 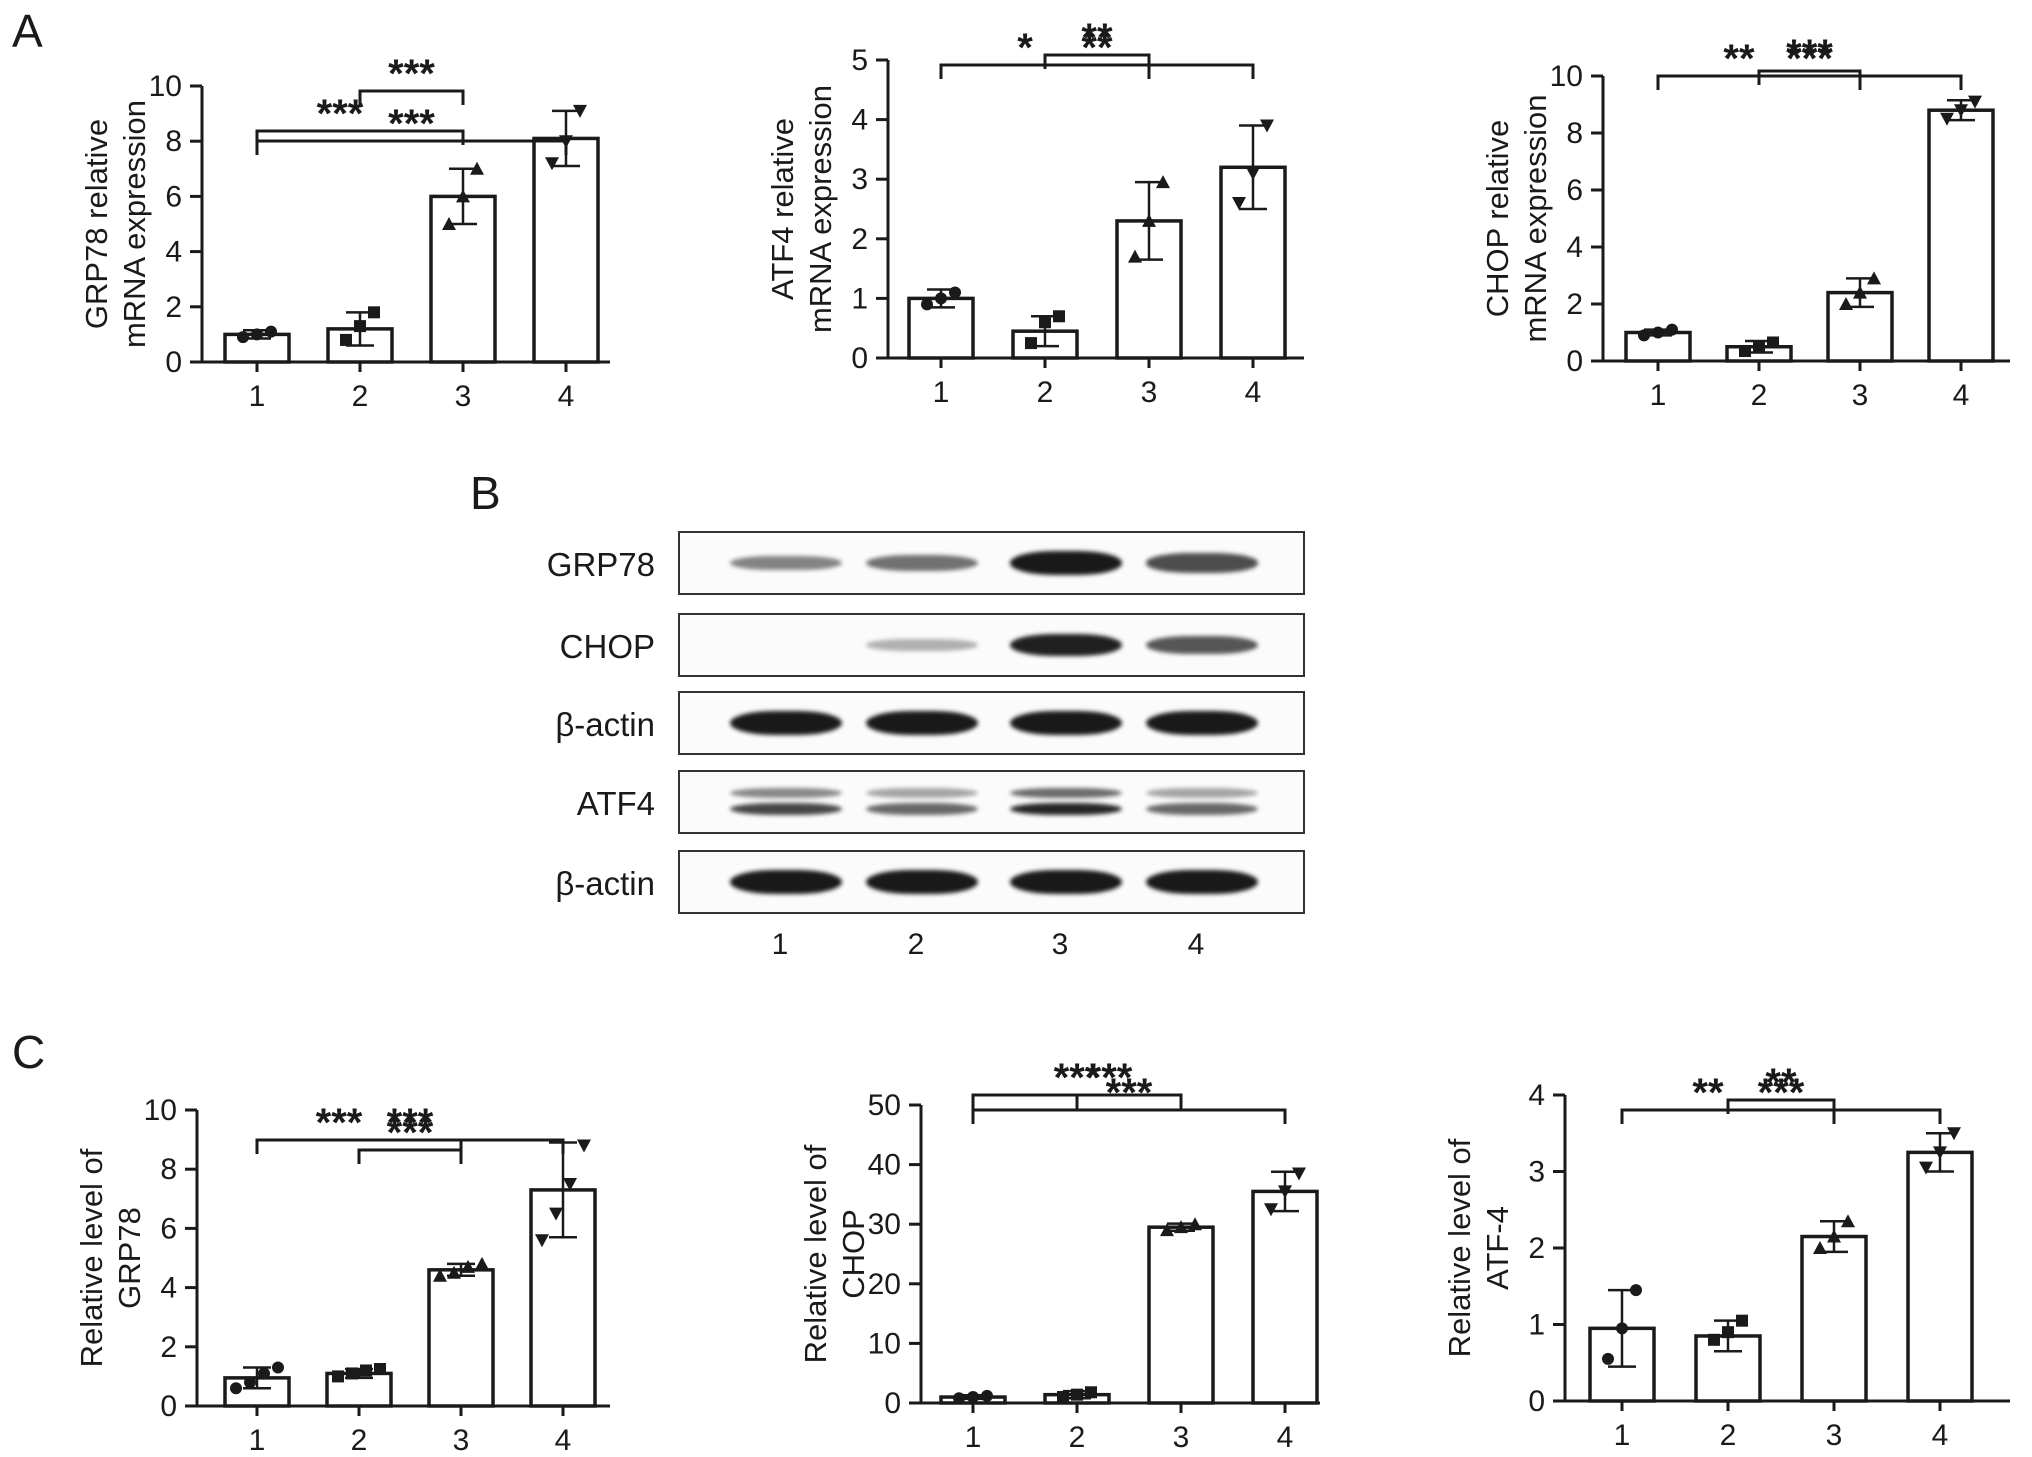 What do you see at coordinates (884, 1284) in the screenshot?
I see `y-tick-label: 20` at bounding box center [884, 1284].